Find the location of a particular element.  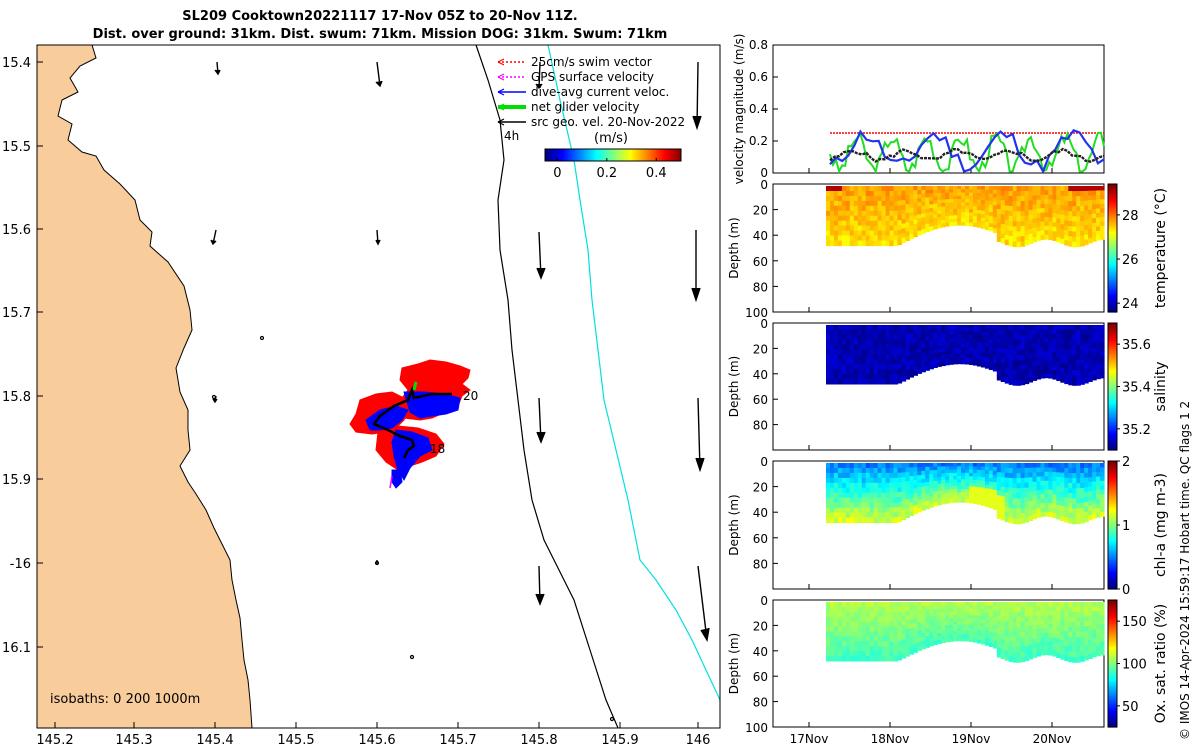

gps-velocity-line is located at coordinates (967, 155).